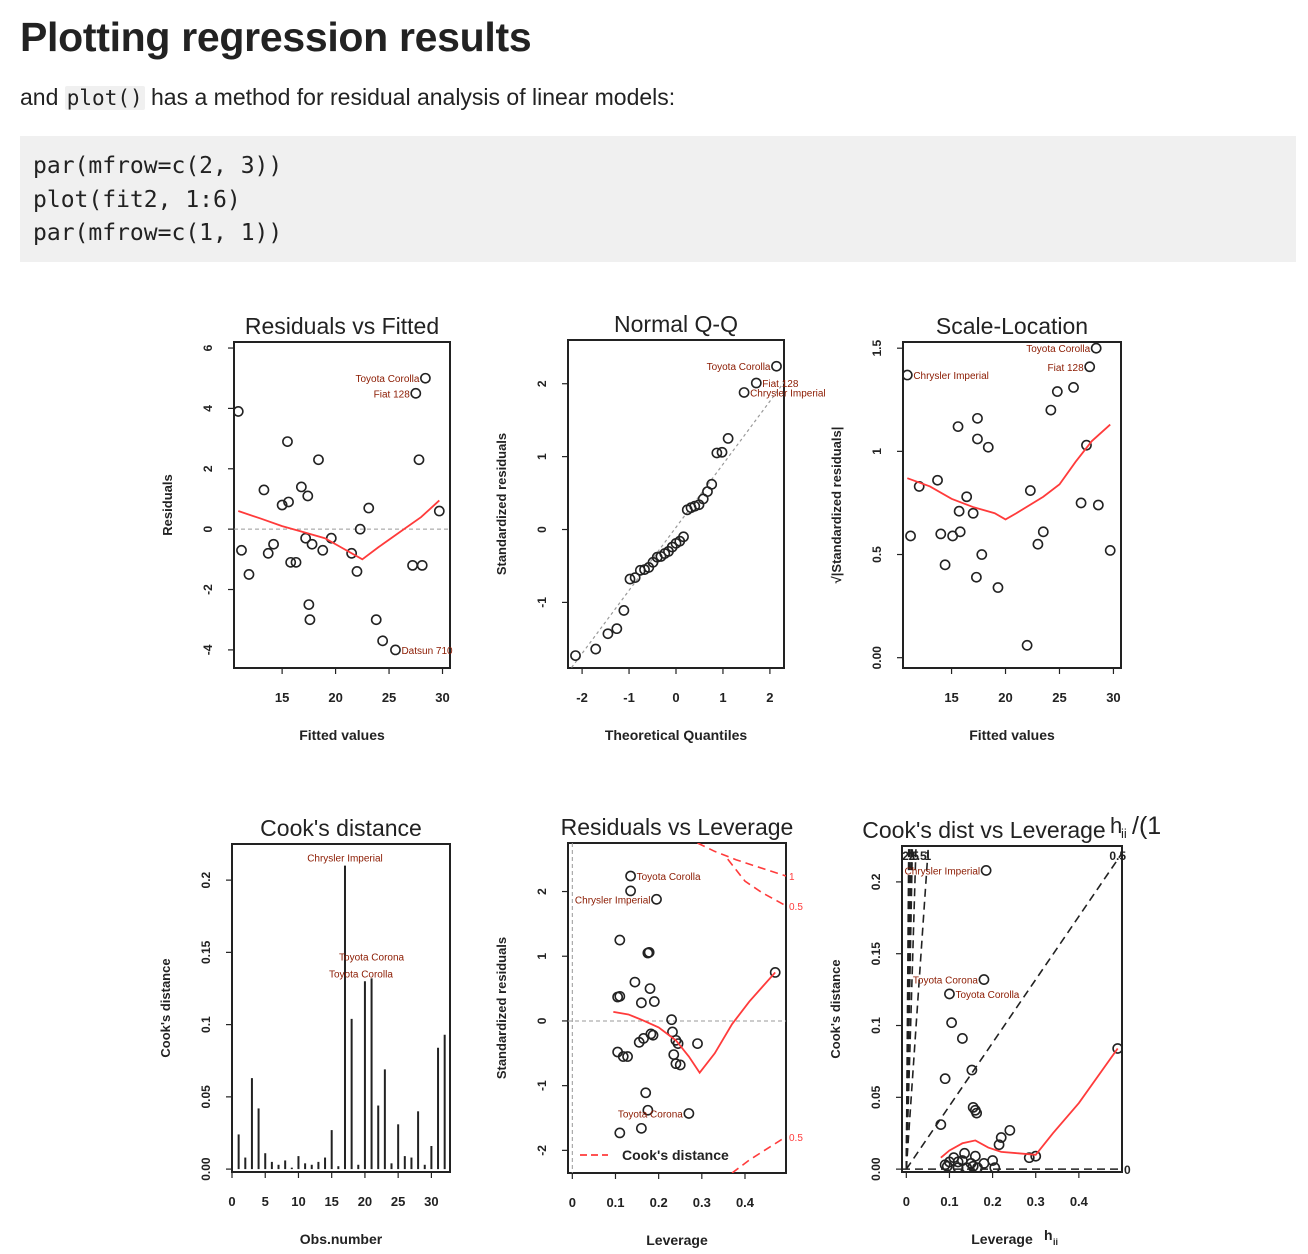  Describe the element at coordinates (542, 1150) in the screenshot. I see `y-tick-label: -2` at that location.